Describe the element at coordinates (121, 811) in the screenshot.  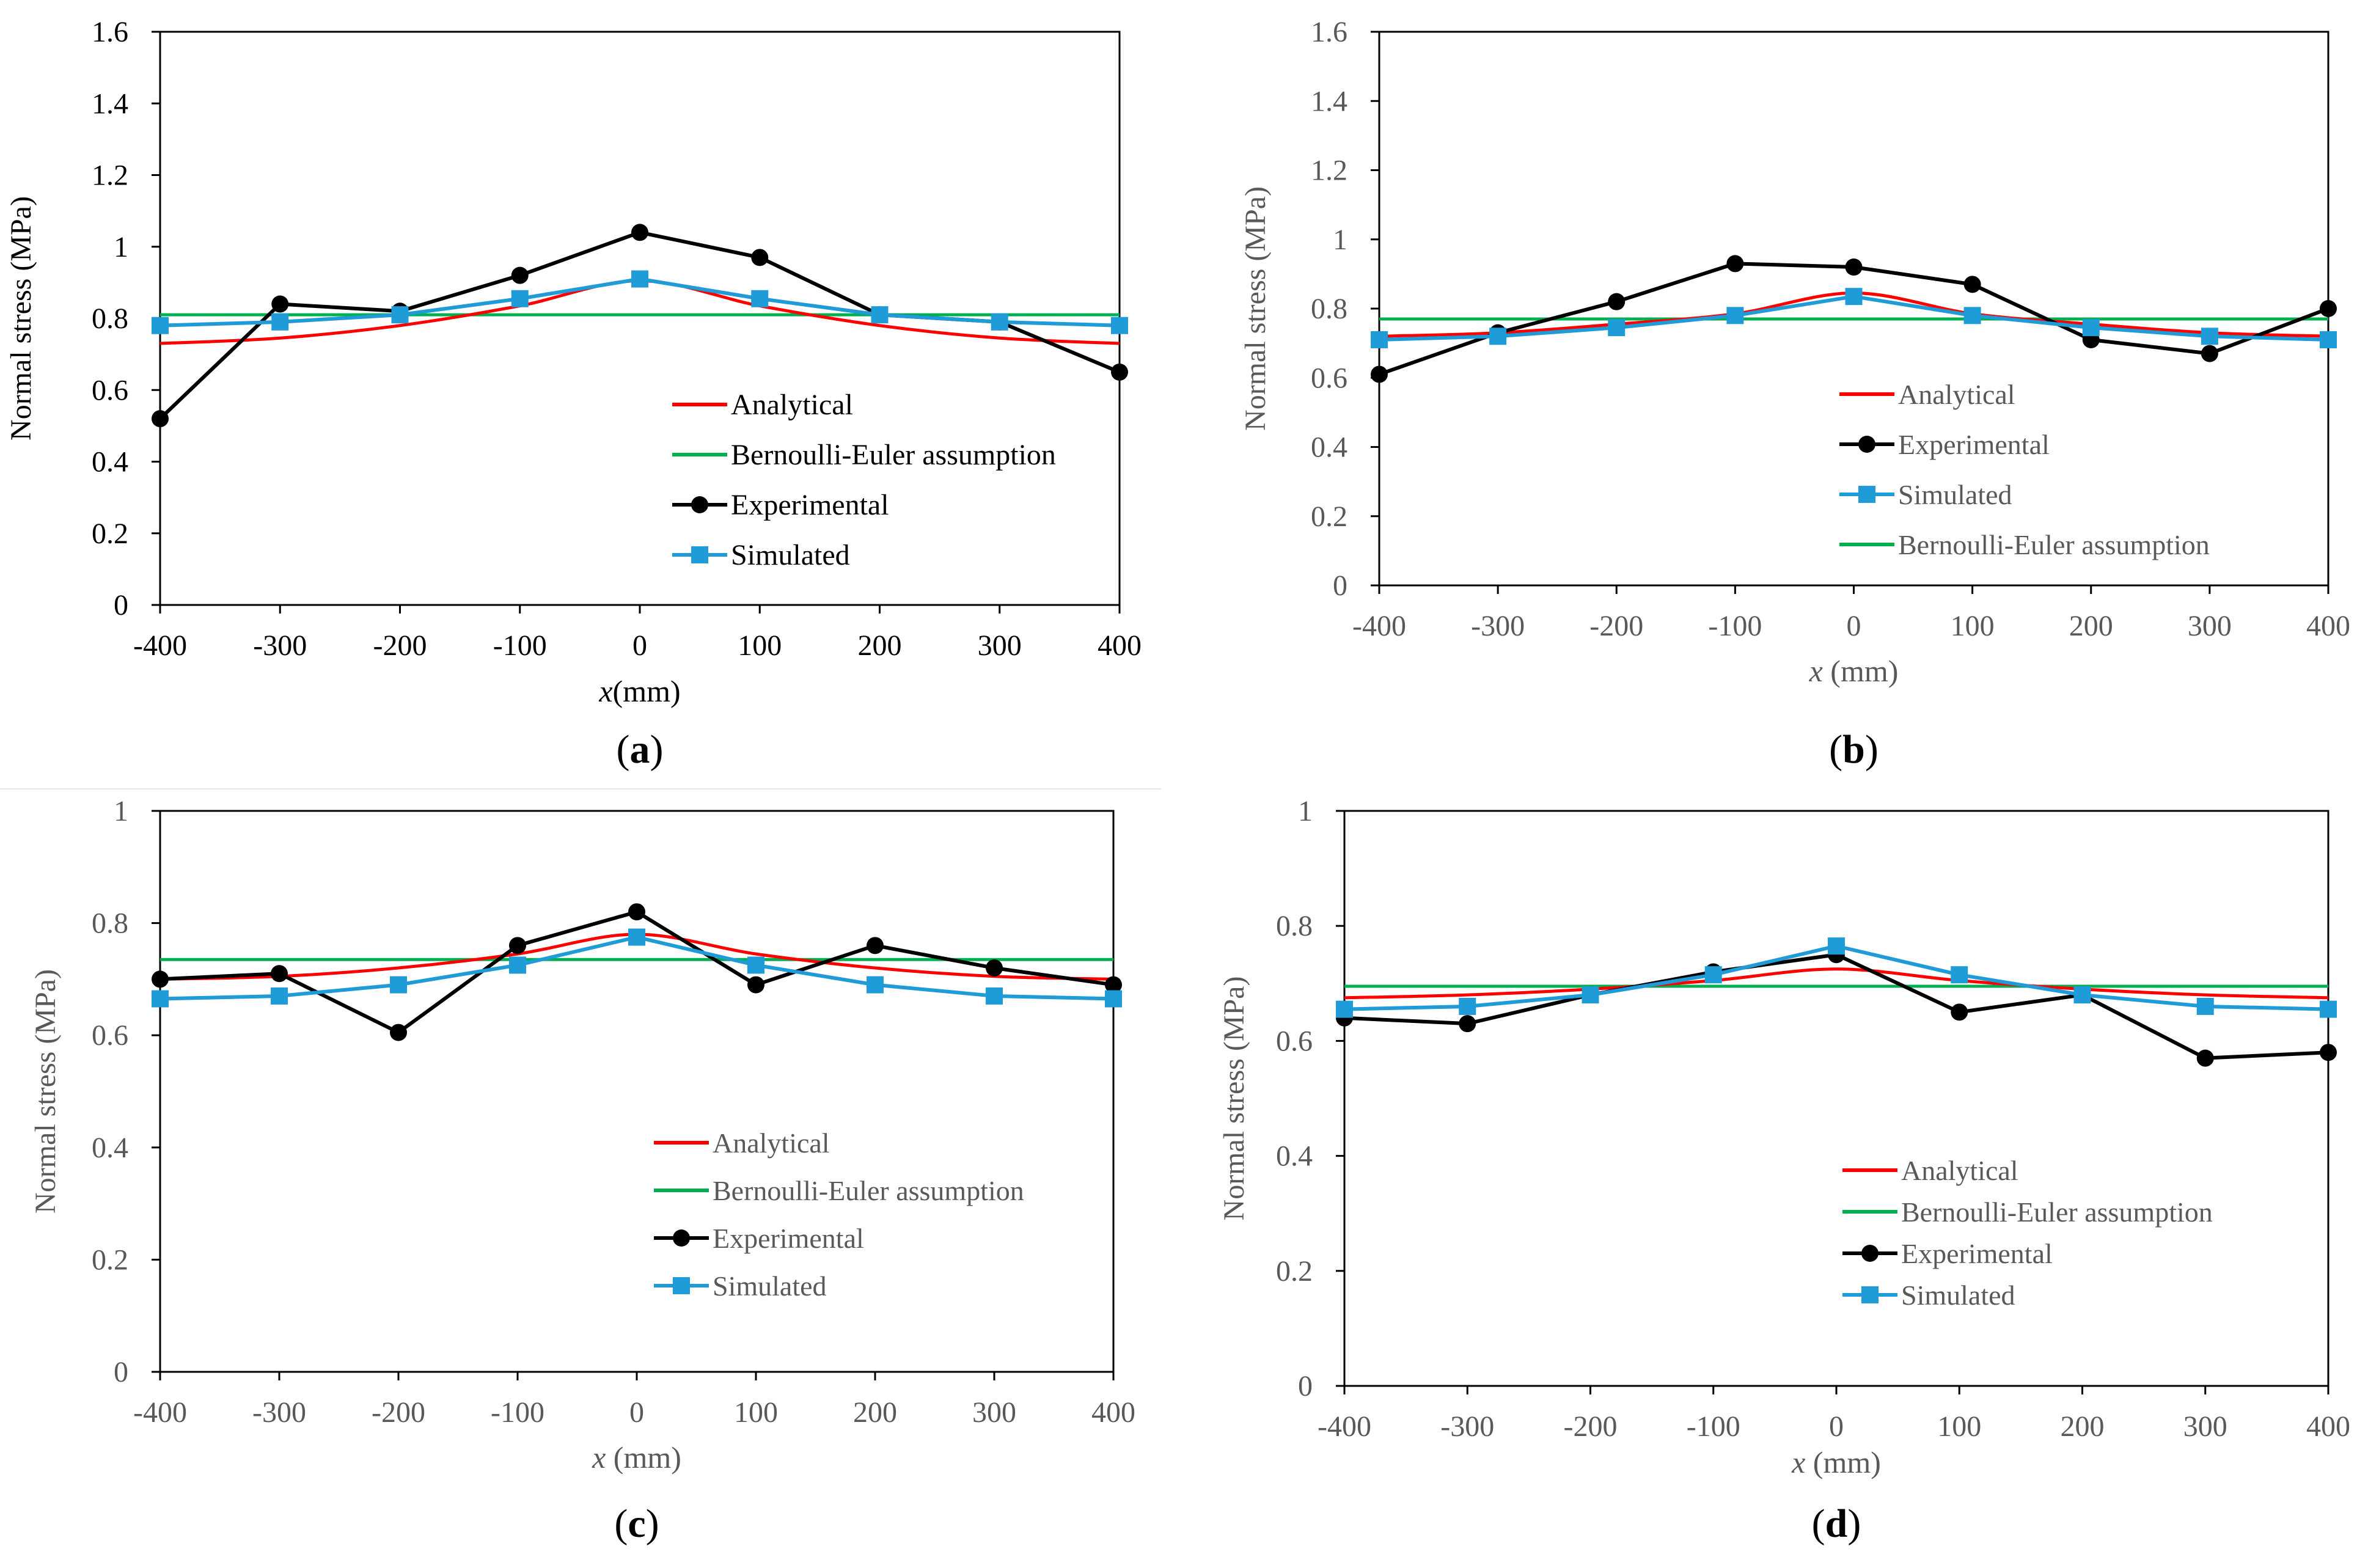
I see `y-tick-label: 1` at that location.